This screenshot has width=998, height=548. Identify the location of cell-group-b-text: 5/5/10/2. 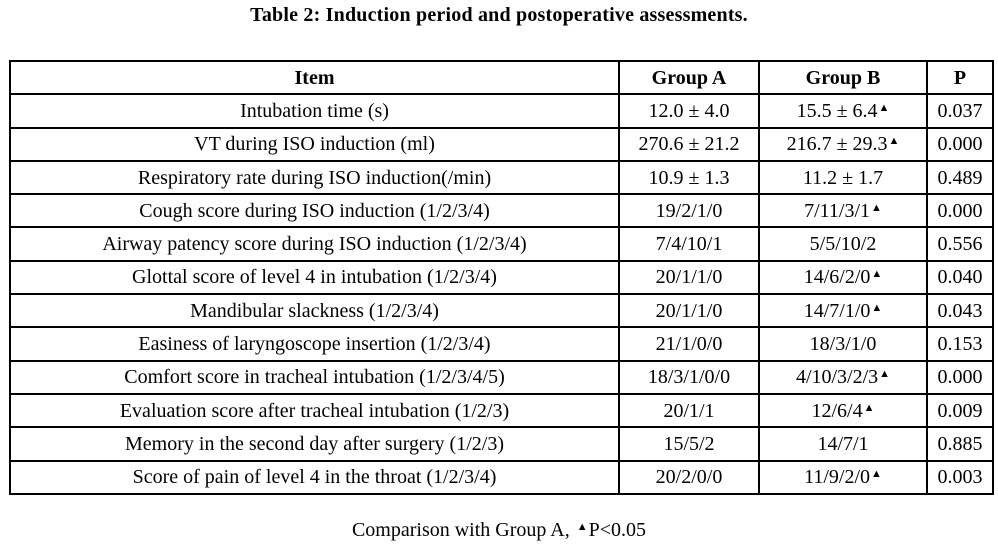
(843, 244).